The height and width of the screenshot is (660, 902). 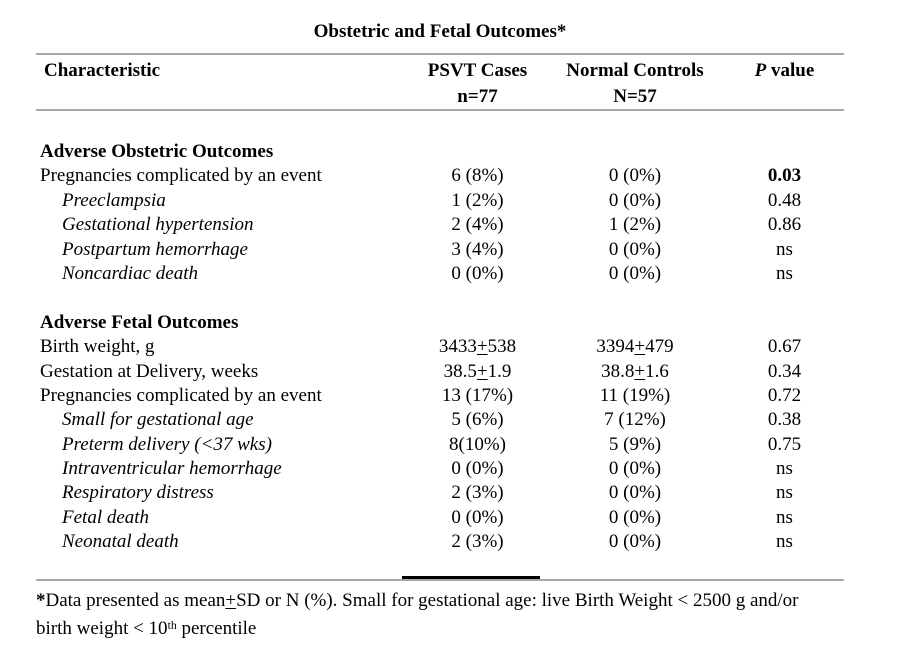 I want to click on footnote-asterisk: *, so click(x=41, y=600).